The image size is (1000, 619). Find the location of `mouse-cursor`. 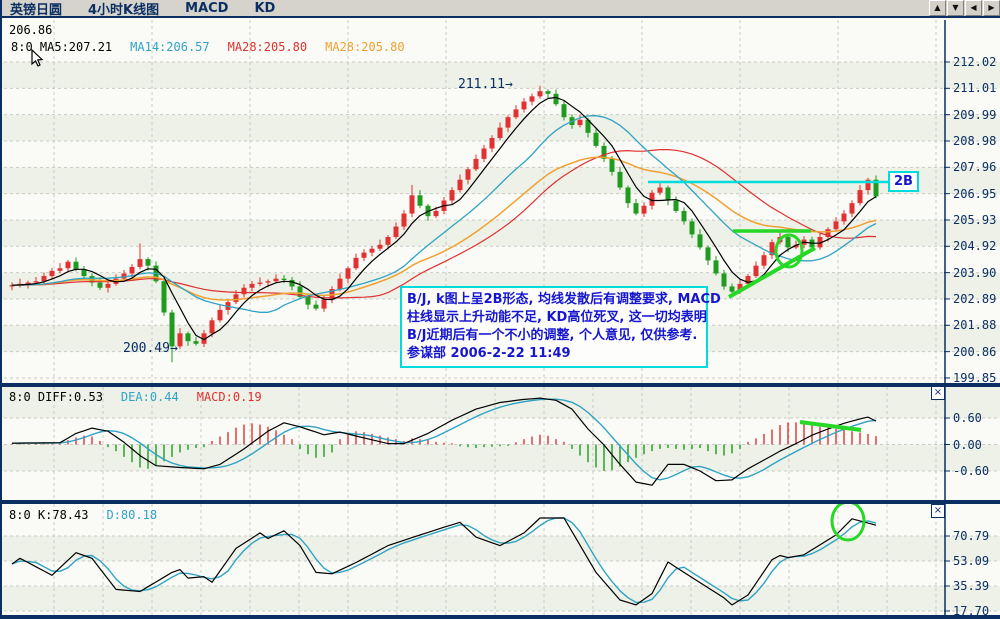

mouse-cursor is located at coordinates (37, 57).